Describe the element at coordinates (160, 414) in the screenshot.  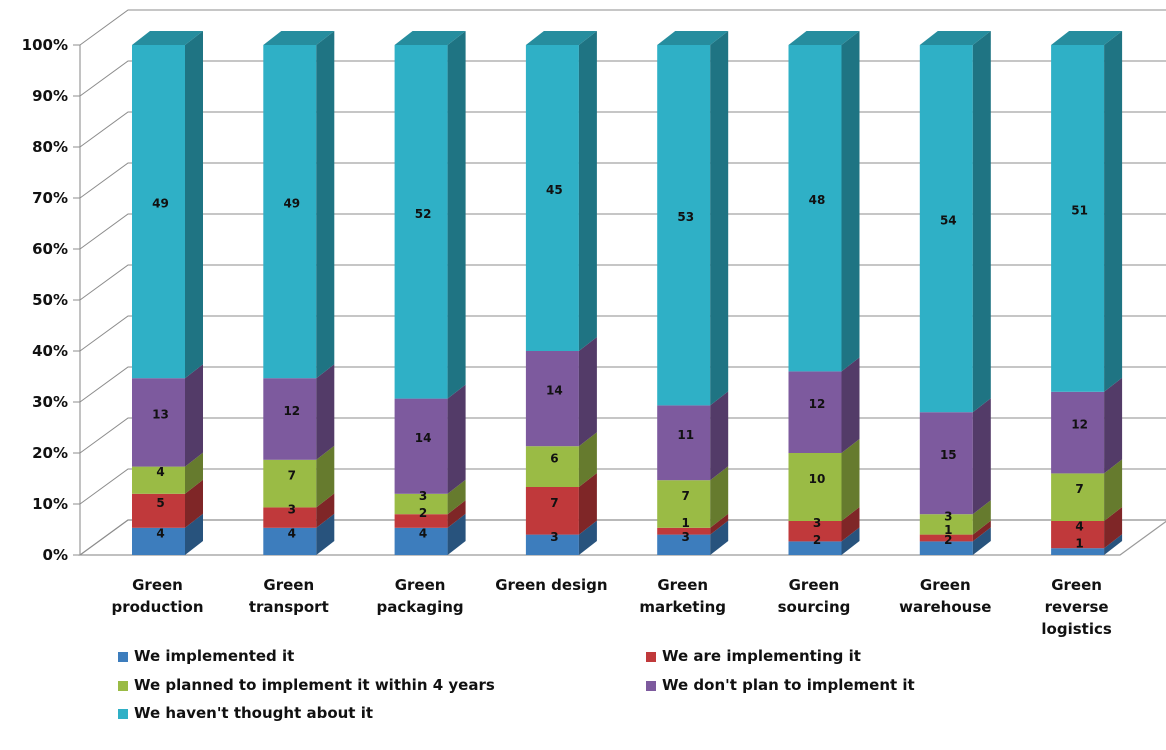
I see `data-label: 13` at that location.